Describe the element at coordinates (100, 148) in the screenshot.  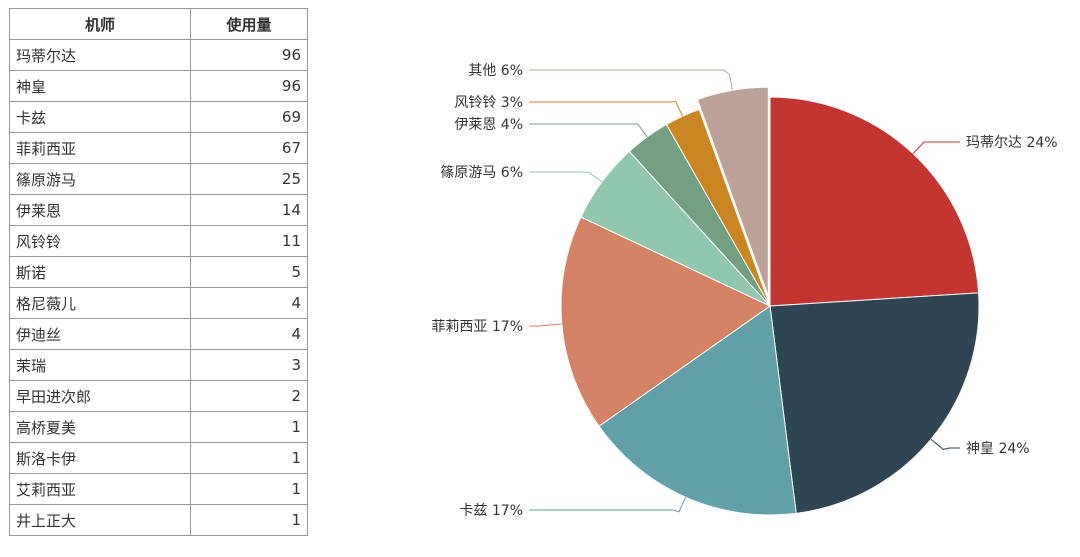
I see `pilot-name-cell: 菲莉西亚` at that location.